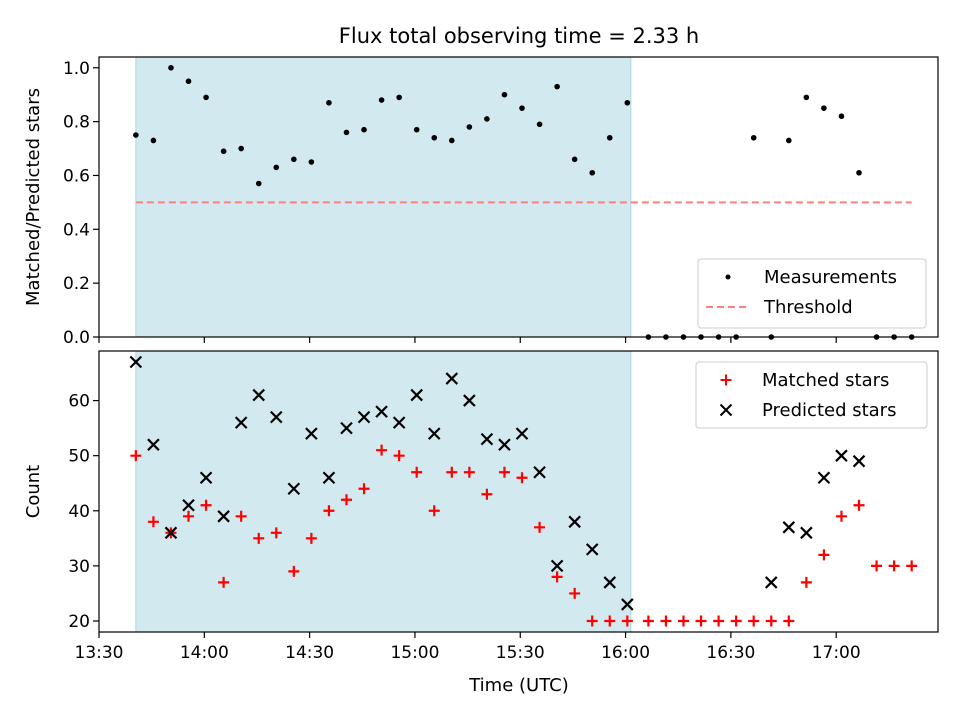 This screenshot has height=720, width=960. Describe the element at coordinates (79, 512) in the screenshot. I see `y-tick-label: 40` at that location.